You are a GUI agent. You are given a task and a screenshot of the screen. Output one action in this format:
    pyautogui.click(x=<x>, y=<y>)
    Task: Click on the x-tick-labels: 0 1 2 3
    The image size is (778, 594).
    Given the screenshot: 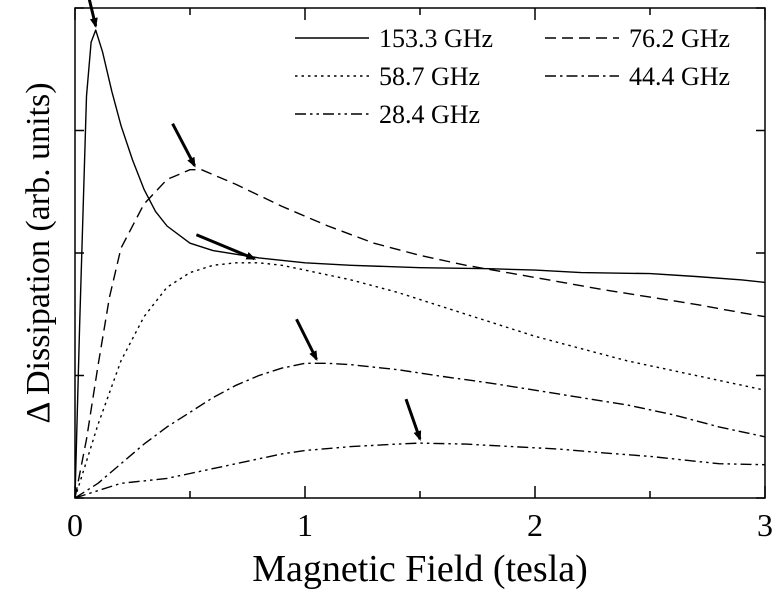 What is the action you would take?
    pyautogui.click(x=420, y=525)
    